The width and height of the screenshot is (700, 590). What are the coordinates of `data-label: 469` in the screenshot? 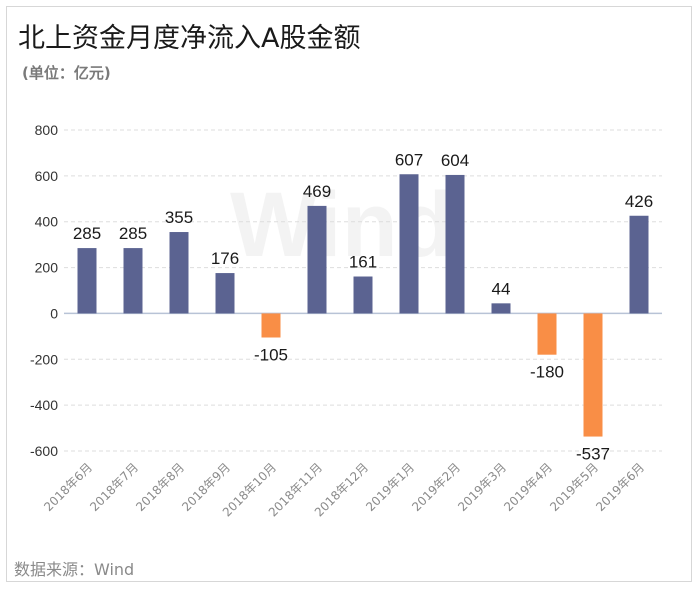 It's located at (317, 191).